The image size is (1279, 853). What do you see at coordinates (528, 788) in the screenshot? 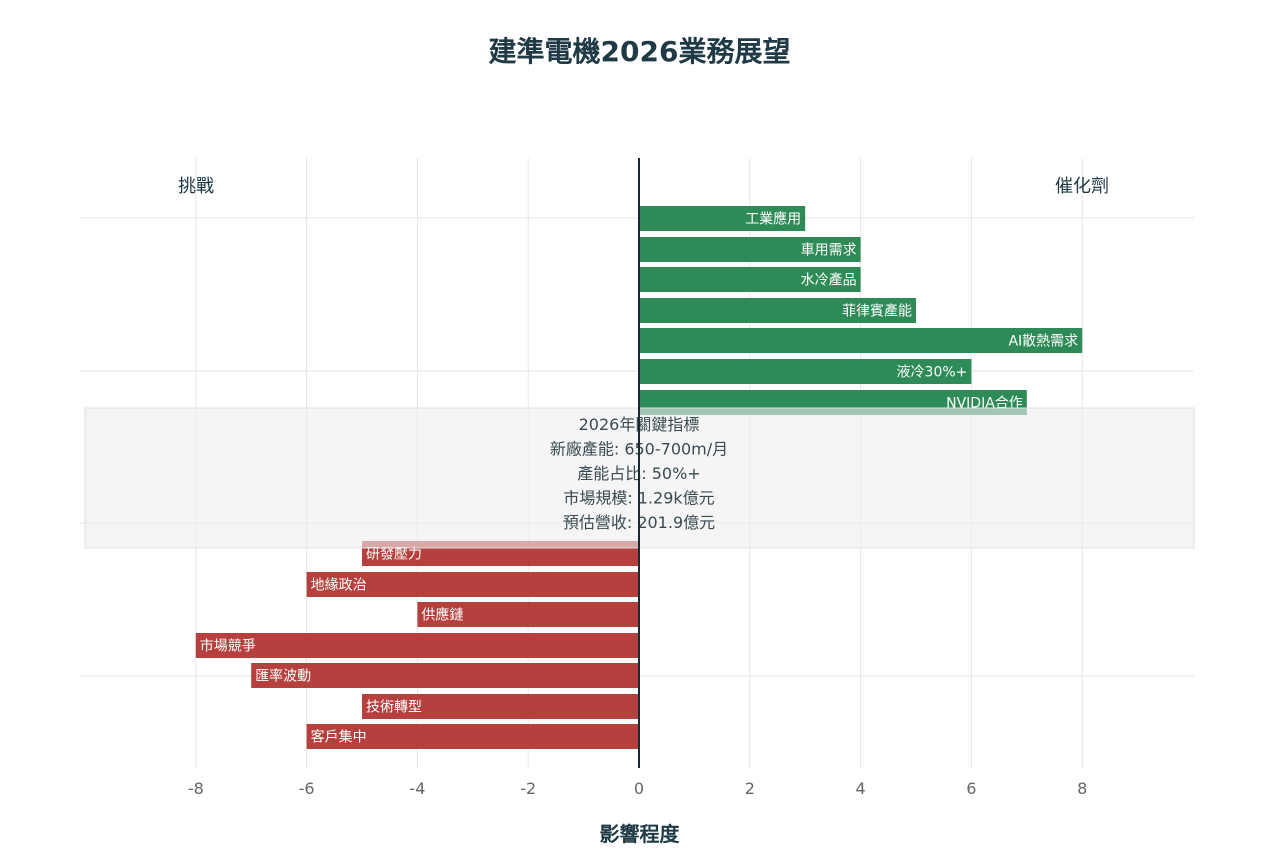
I see `x-tick-label: -2` at bounding box center [528, 788].